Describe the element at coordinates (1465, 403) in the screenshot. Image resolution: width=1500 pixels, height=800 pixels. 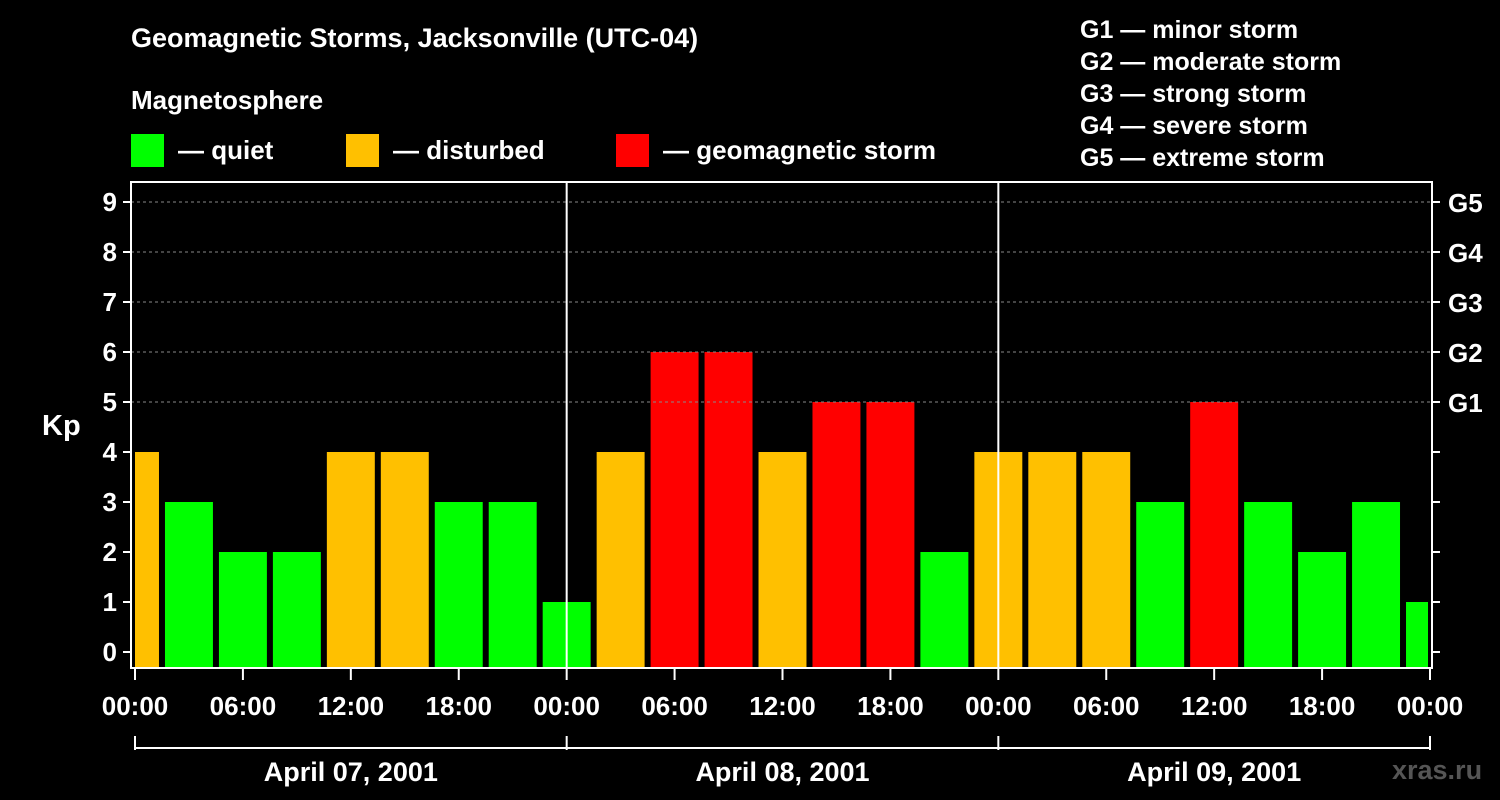
I see `right-tick-label-G1: G1` at that location.